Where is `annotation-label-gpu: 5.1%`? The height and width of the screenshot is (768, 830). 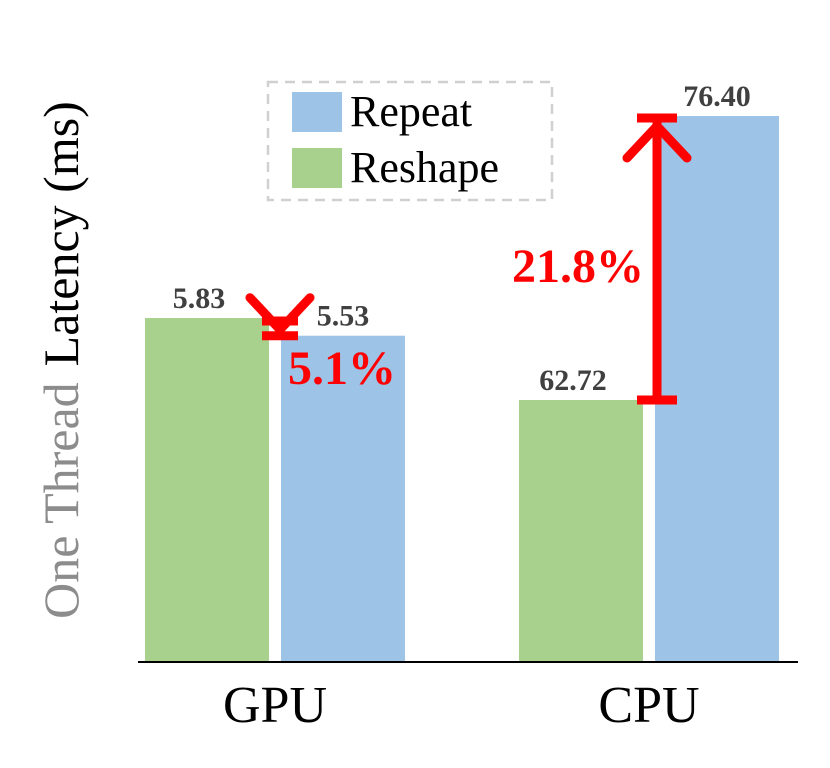 annotation-label-gpu: 5.1% is located at coordinates (342, 368).